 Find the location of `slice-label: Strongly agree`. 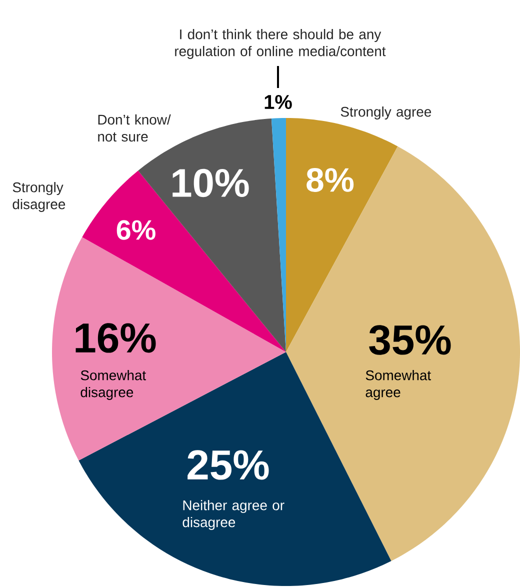

slice-label: Strongly agree is located at coordinates (386, 113).